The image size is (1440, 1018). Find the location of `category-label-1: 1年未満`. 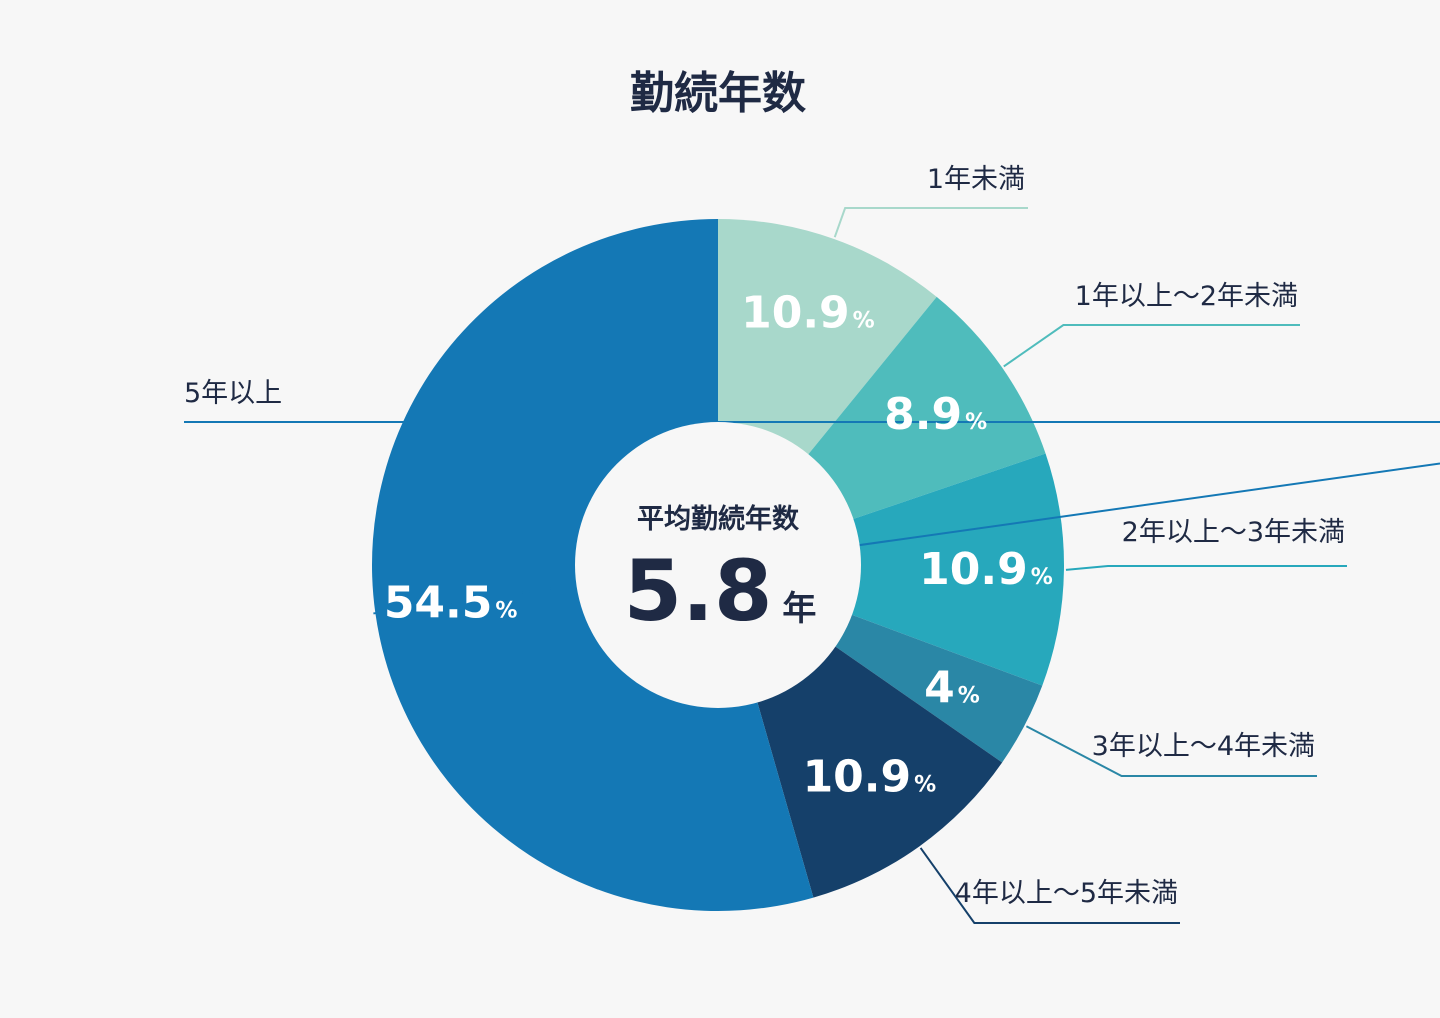

category-label-1: 1年未満 is located at coordinates (976, 179).